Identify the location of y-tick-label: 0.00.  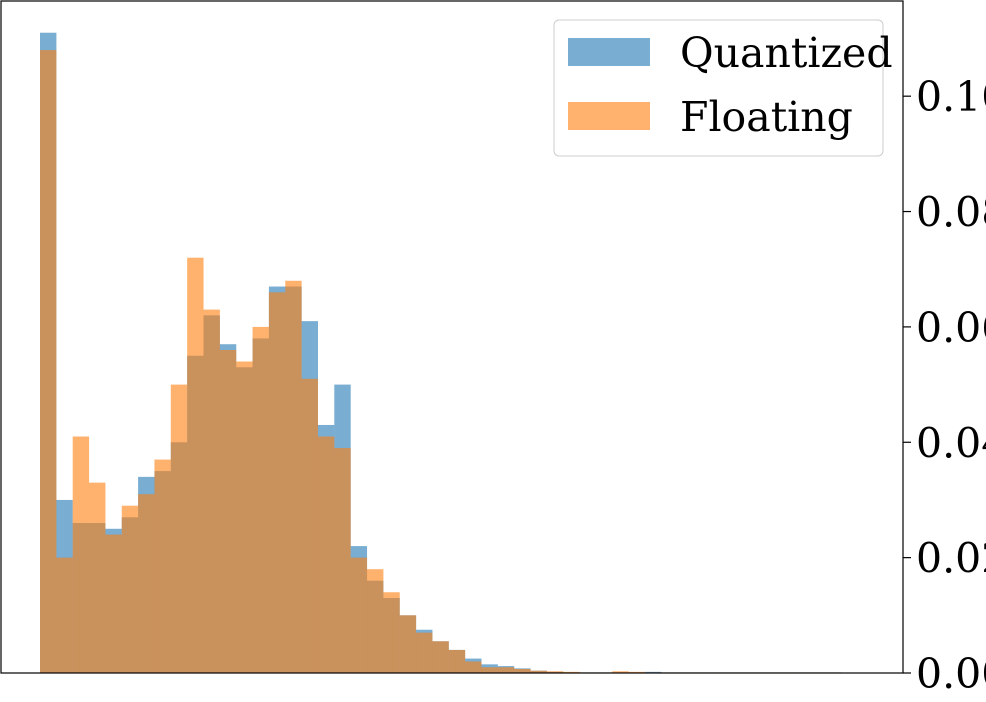
(951, 674).